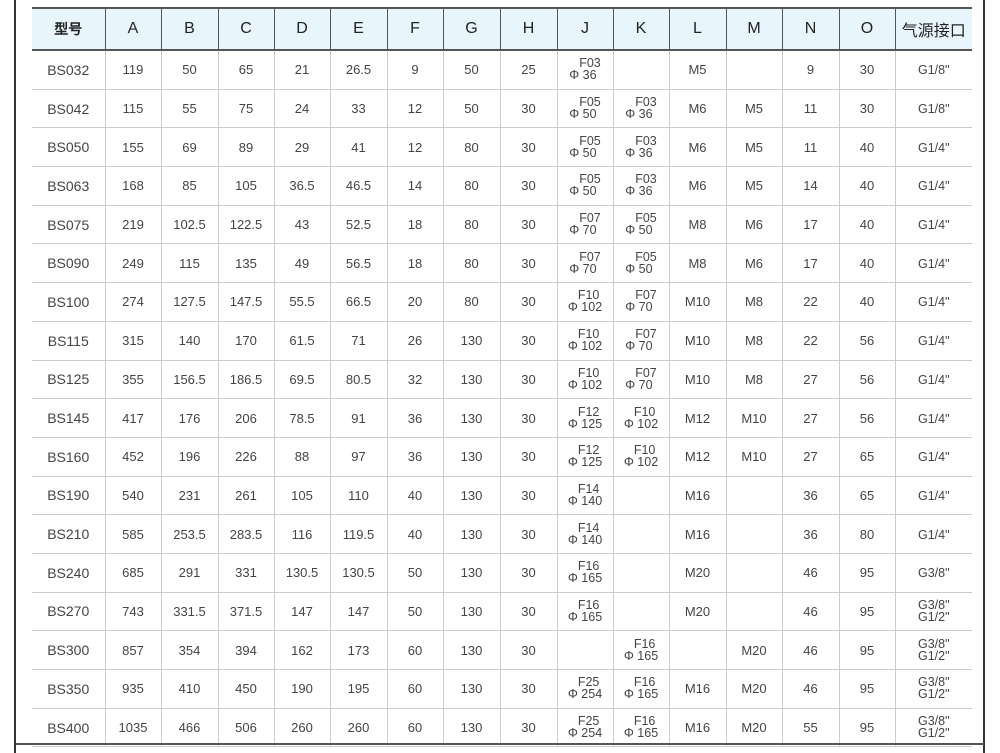  What do you see at coordinates (358, 728) in the screenshot?
I see `table-cell: 260` at bounding box center [358, 728].